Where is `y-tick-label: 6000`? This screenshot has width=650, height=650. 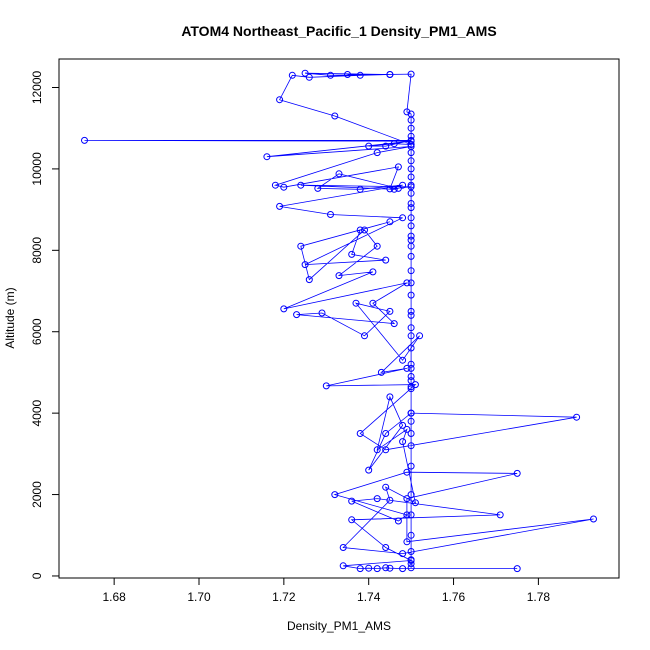
y-tick-label: 6000 is located at coordinates (37, 331).